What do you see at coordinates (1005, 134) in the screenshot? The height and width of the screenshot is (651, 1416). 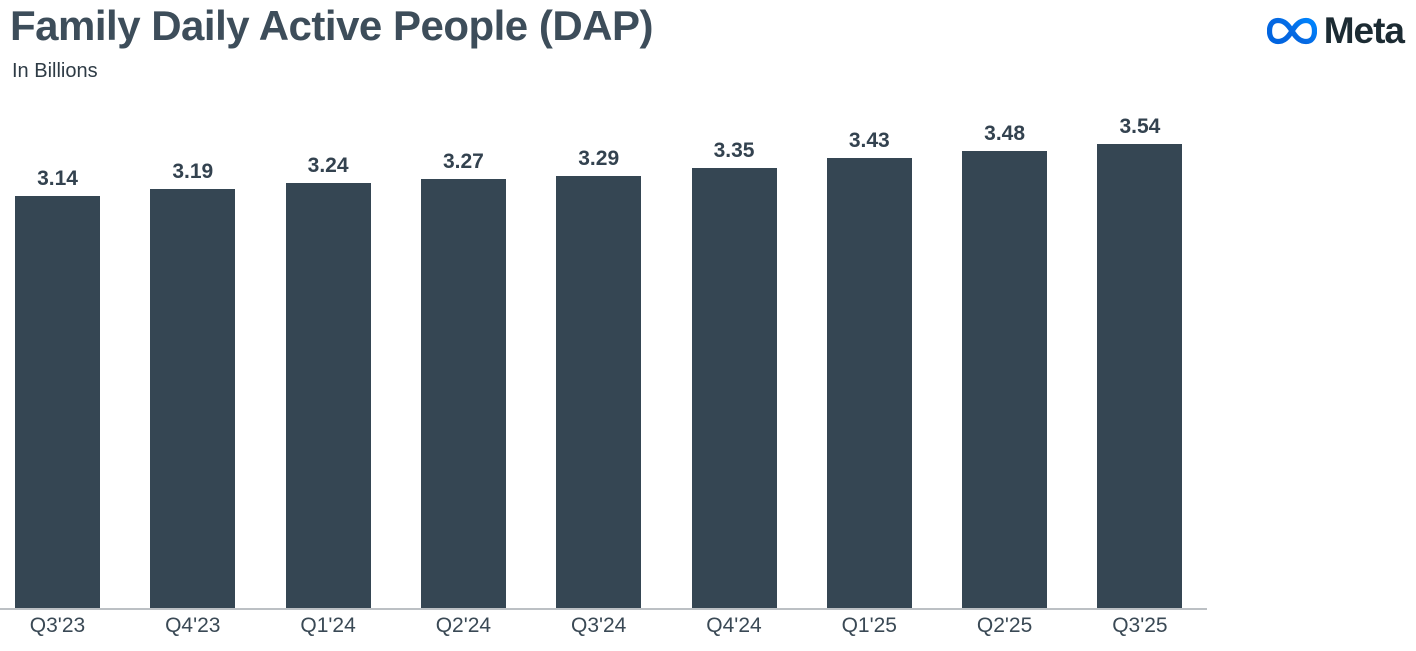 I see `bar-value-label: 3.48` at bounding box center [1005, 134].